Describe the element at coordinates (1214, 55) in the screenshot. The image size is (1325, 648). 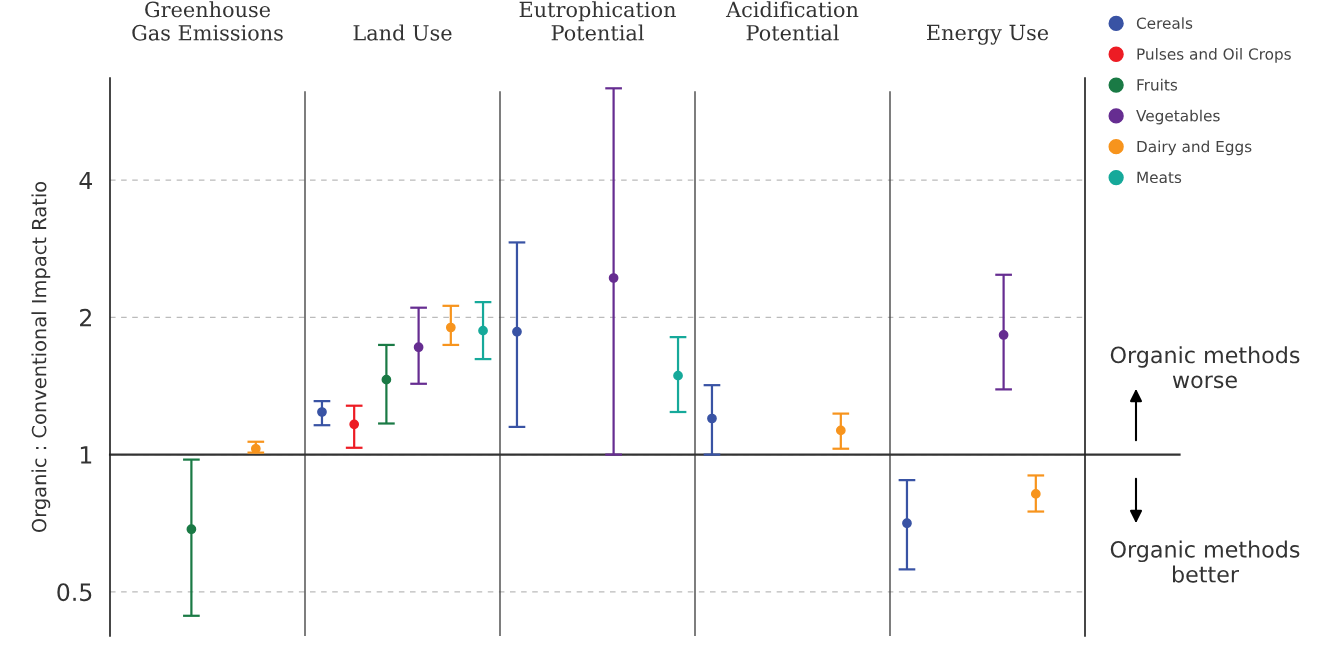
I see `legend-label: Pulses and Oil Crops` at that location.